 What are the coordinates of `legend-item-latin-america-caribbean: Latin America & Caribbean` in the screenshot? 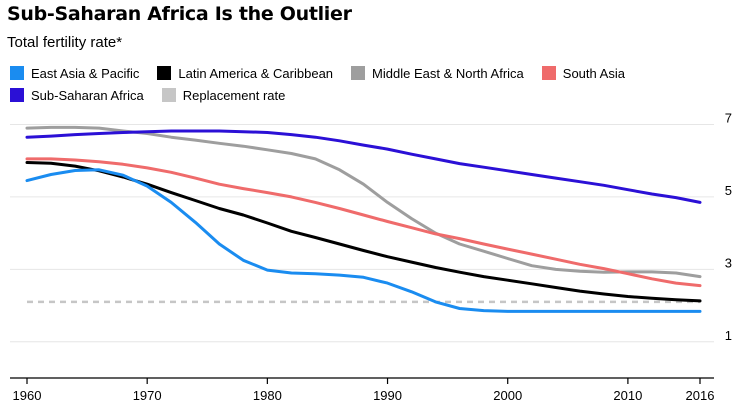 It's located at (245, 73).